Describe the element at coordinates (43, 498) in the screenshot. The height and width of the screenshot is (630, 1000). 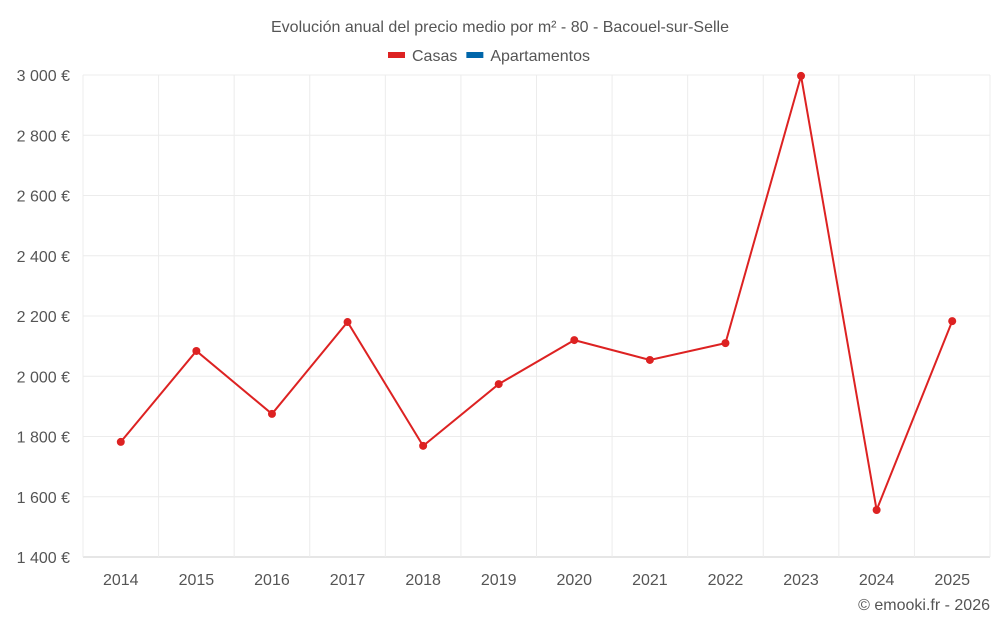
I see `y-tick-label: 1 600 €` at that location.